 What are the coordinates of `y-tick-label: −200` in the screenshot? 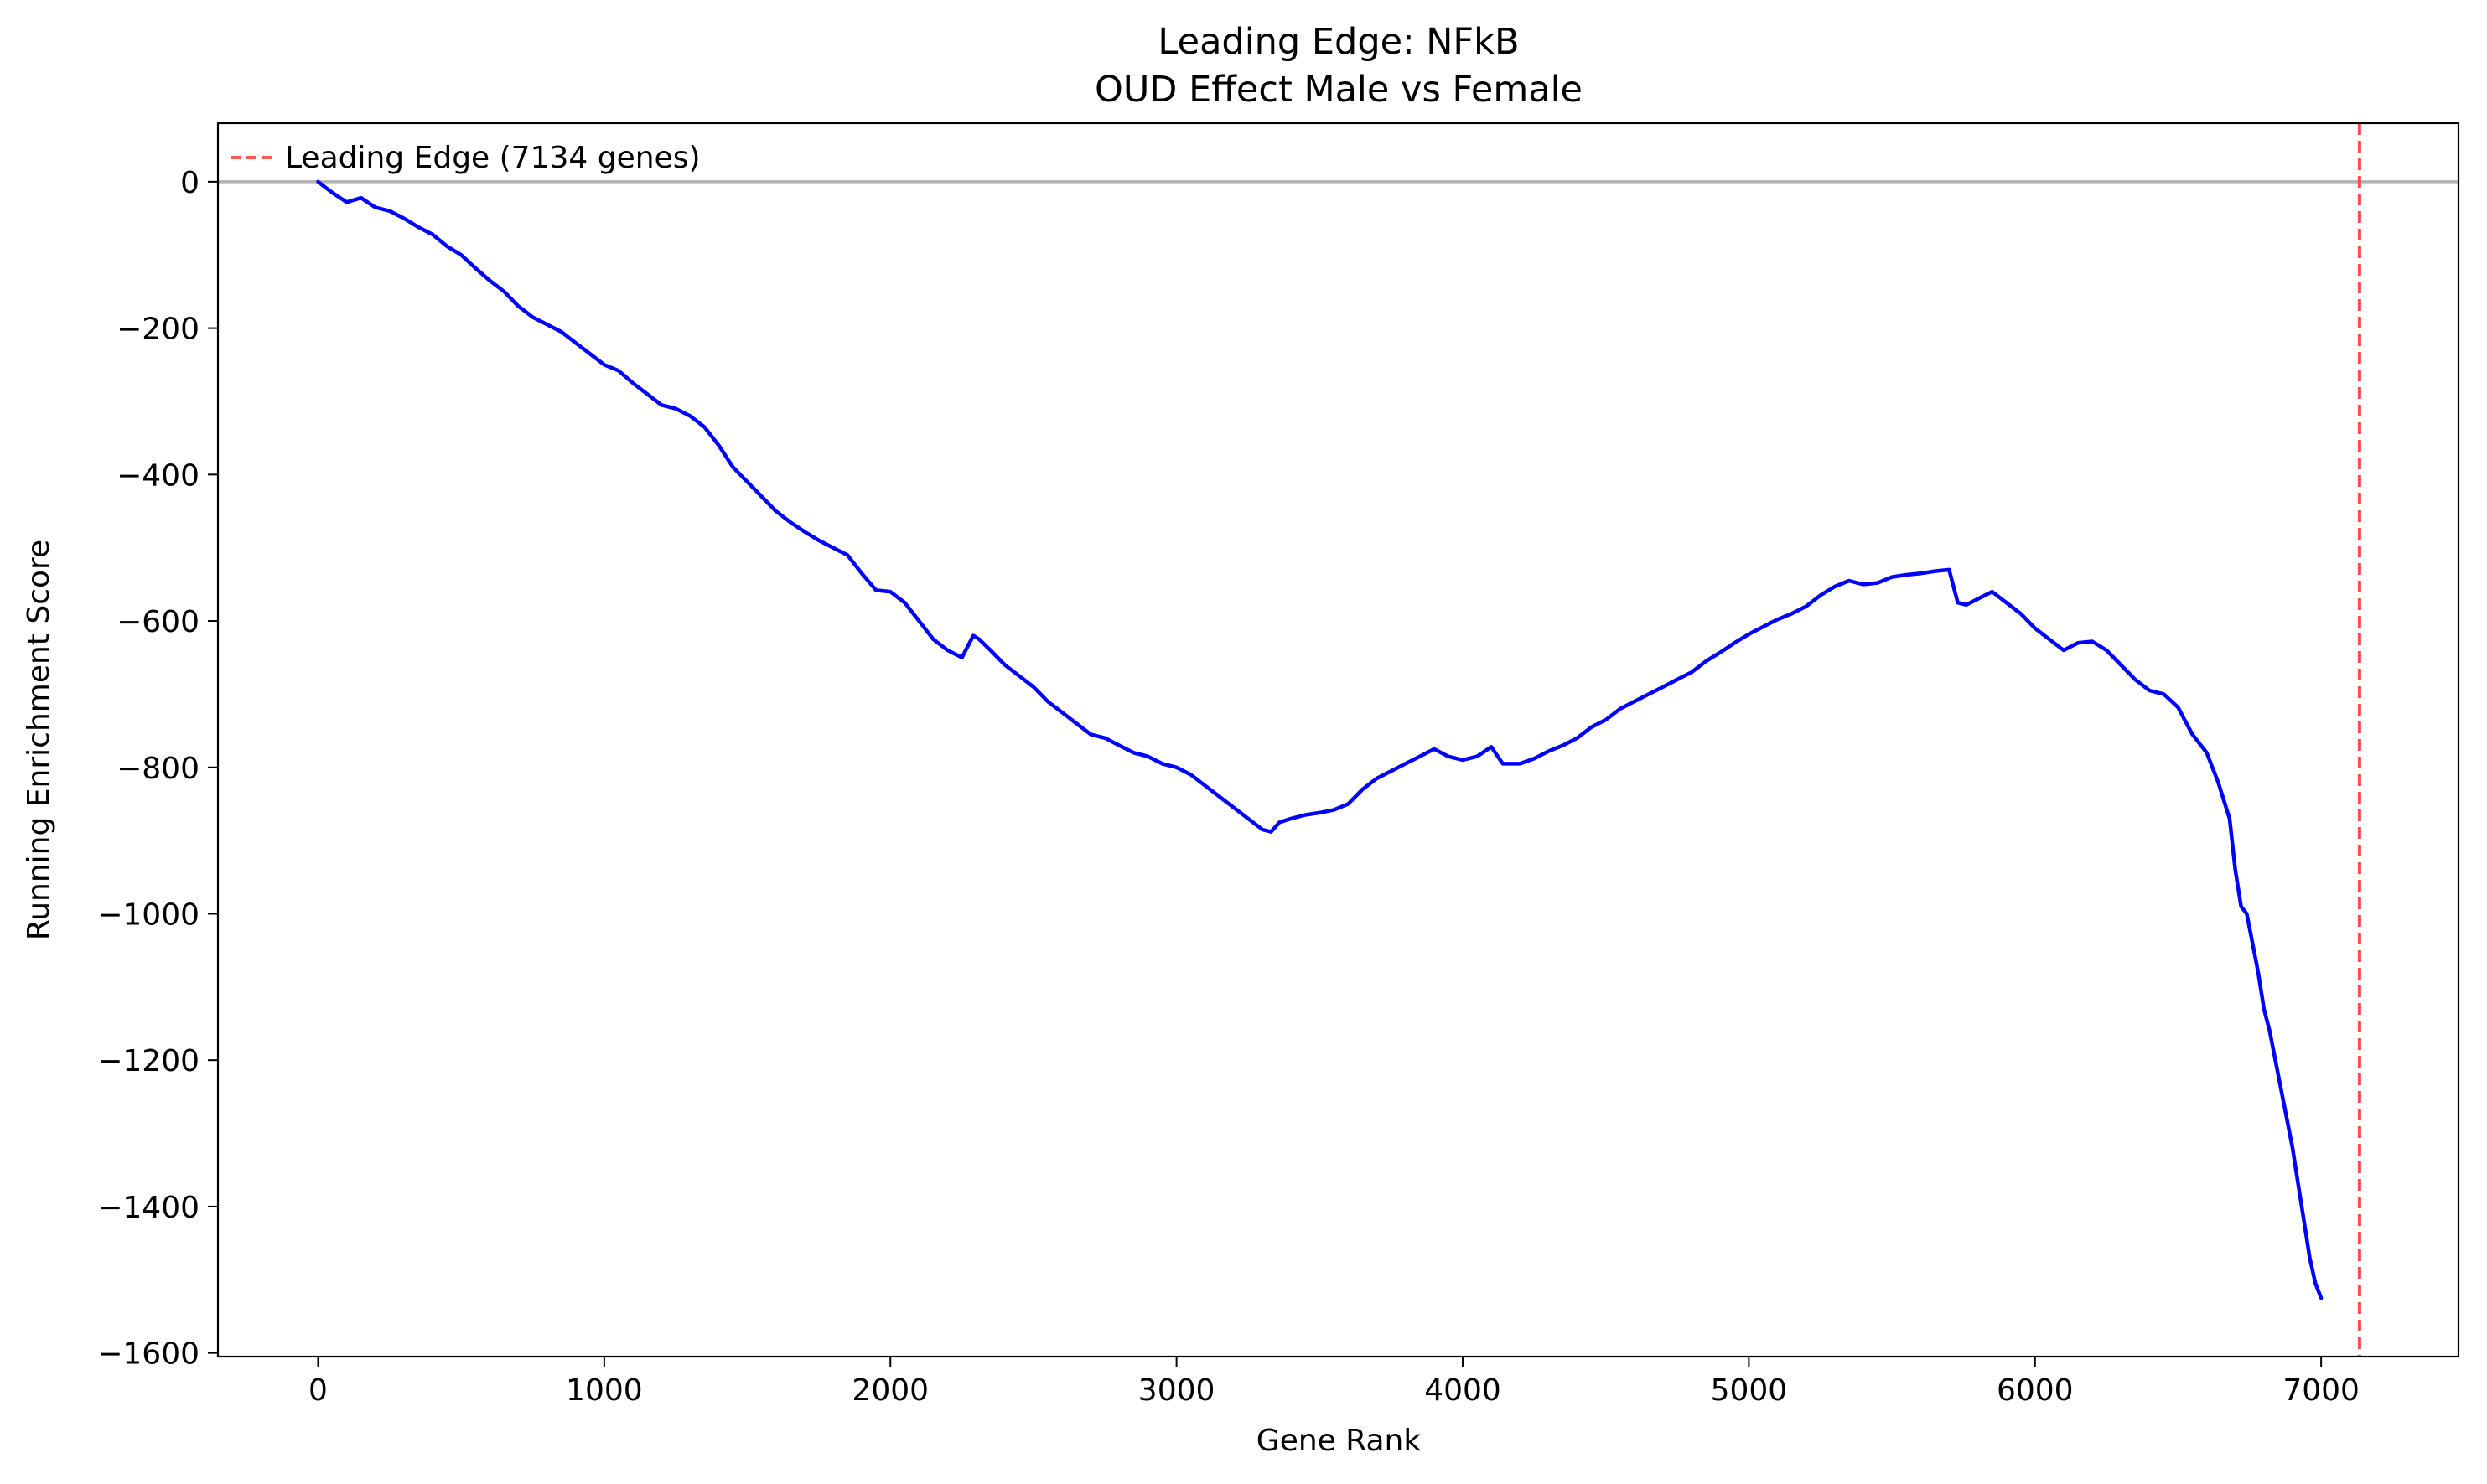 It's located at (158, 330).